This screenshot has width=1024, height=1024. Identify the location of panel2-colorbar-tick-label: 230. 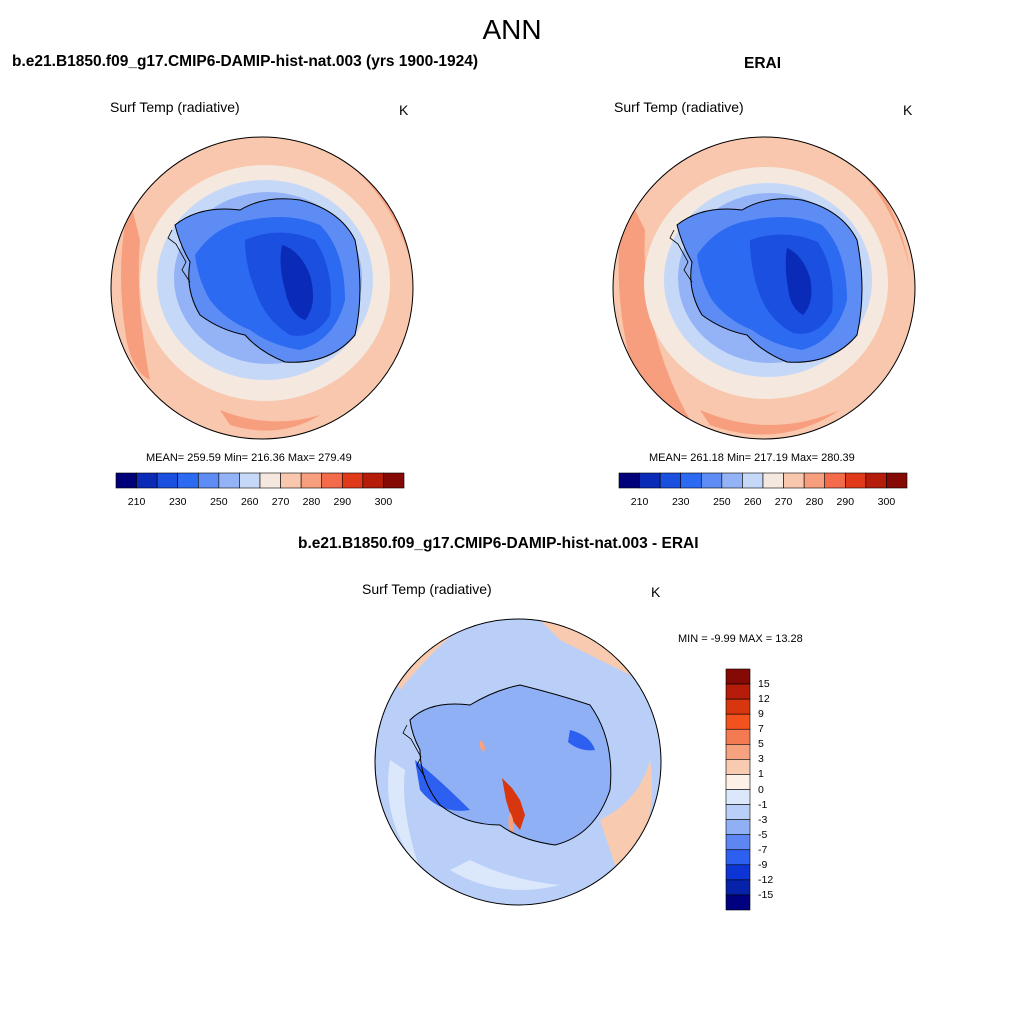
(680, 502).